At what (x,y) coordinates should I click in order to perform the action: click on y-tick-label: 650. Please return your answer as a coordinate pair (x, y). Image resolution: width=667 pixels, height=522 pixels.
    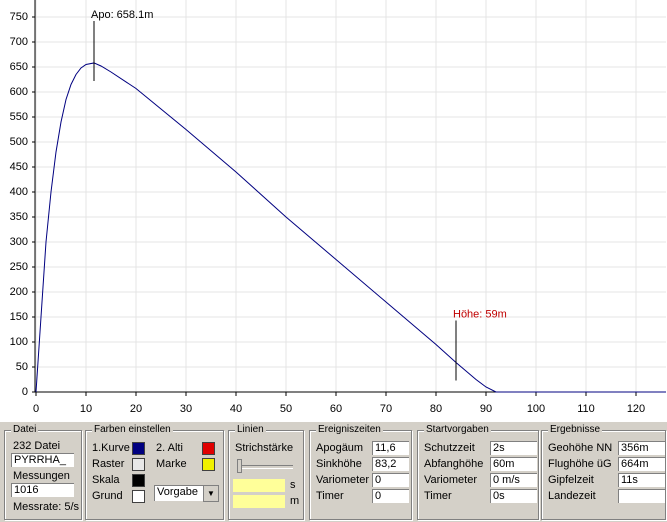
    Looking at the image, I should click on (19, 67).